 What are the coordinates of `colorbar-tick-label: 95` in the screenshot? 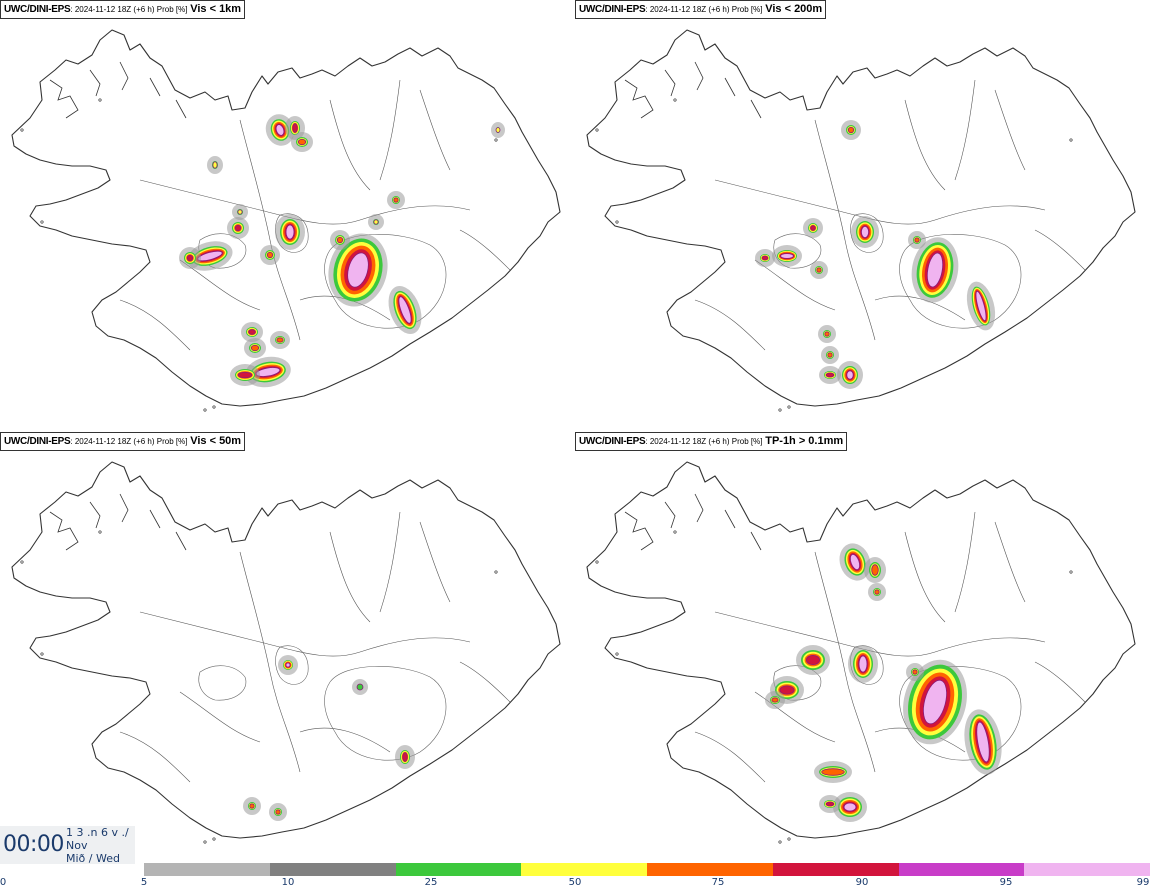 It's located at (1006, 882).